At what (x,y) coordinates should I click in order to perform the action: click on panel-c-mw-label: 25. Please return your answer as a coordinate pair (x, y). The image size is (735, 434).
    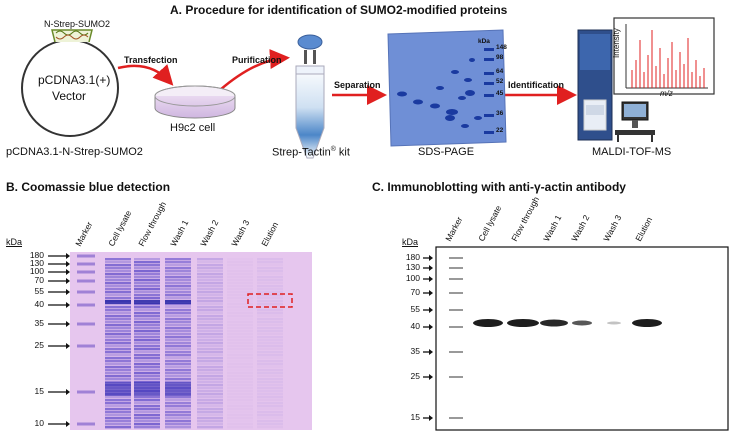
    Looking at the image, I should click on (415, 376).